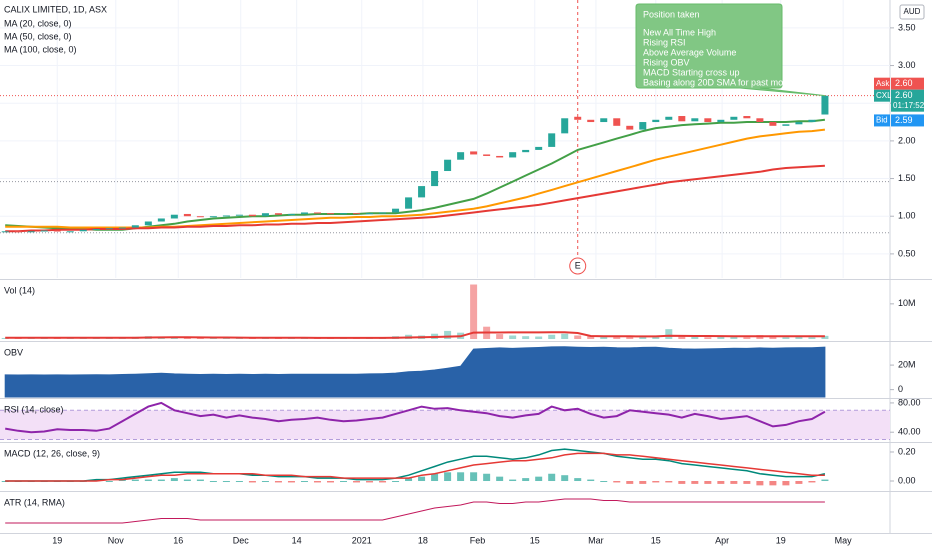  What do you see at coordinates (907, 480) in the screenshot?
I see `y-tick-label: 0.00` at bounding box center [907, 480].